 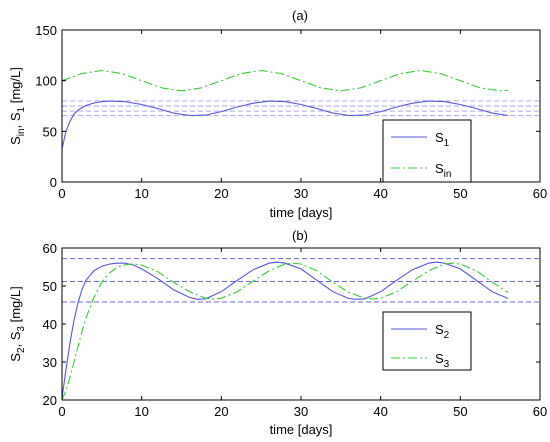 What do you see at coordinates (50, 400) in the screenshot?
I see `y-tick-label: 20` at bounding box center [50, 400].